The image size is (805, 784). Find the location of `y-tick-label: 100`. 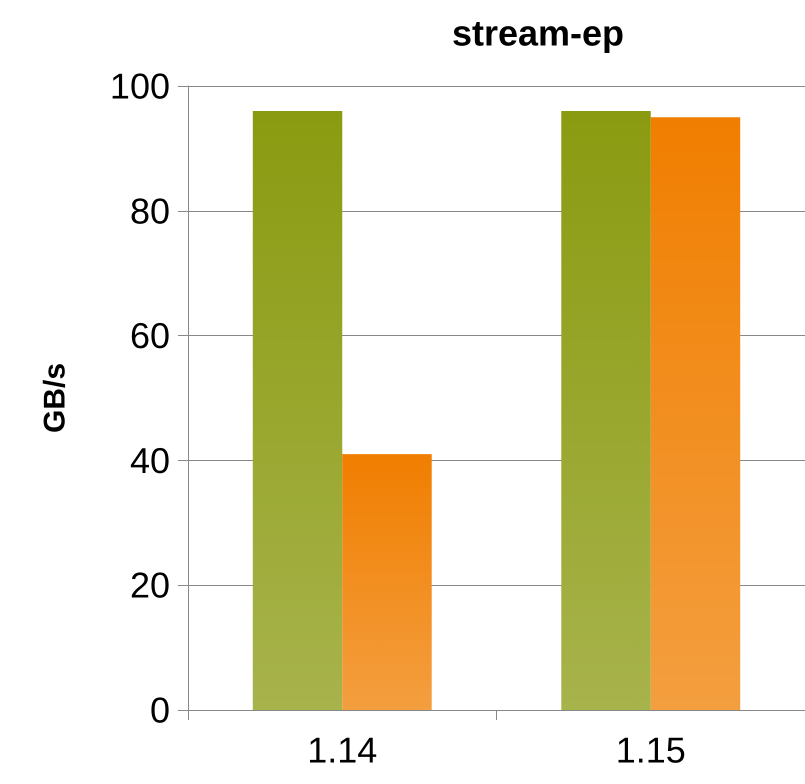

y-tick-label: 100 is located at coordinates (140, 86).